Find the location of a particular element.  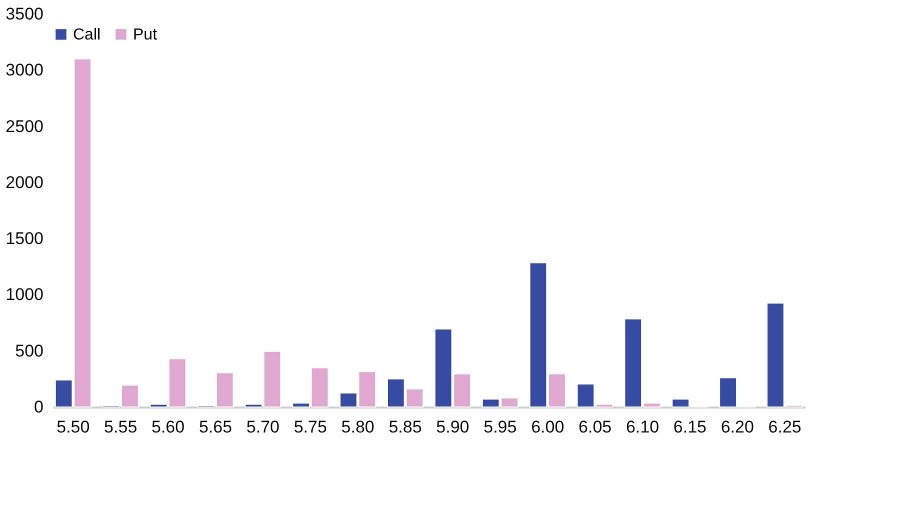

x-tick-label: 5.90 is located at coordinates (453, 427).